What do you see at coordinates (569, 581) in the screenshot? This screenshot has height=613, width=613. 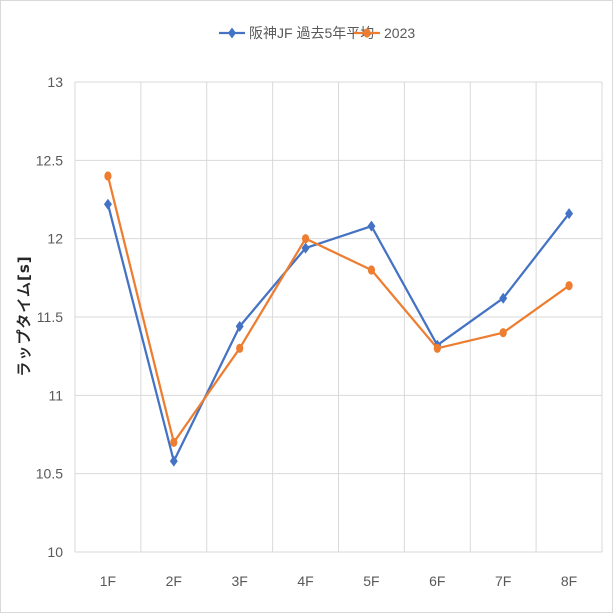 I see `x-tick-label: 8F` at bounding box center [569, 581].